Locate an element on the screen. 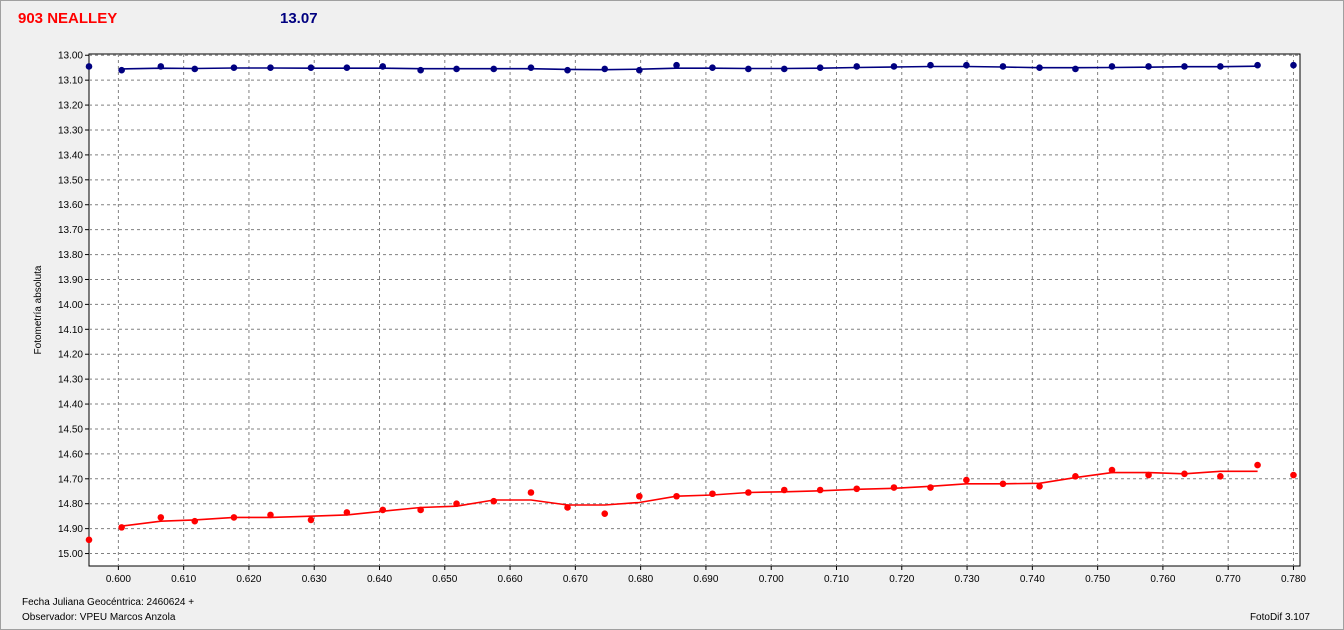 Image resolution: width=1344 pixels, height=630 pixels. y-tick-label: 14.10 is located at coordinates (70, 330).